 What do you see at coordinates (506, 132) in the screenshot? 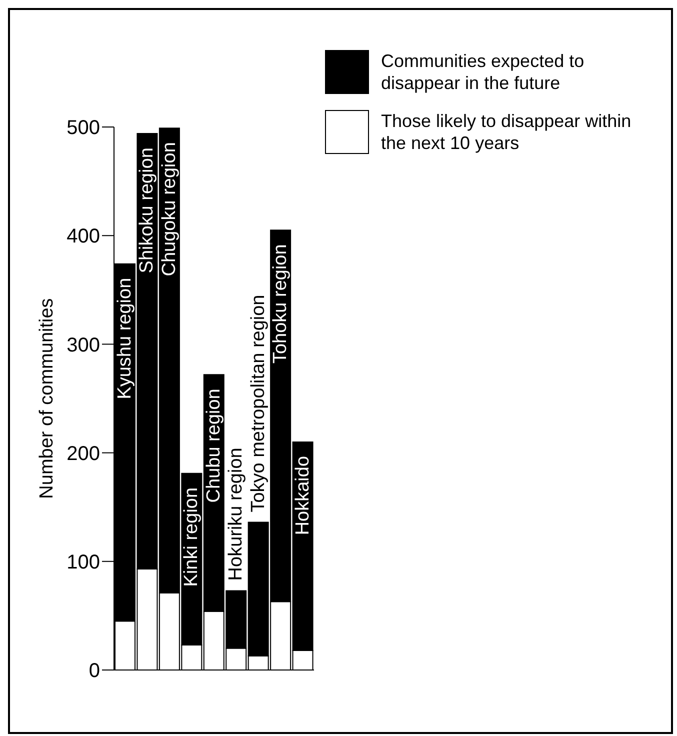
I see `text: Those likely to disappear within the next 10 years` at bounding box center [506, 132].